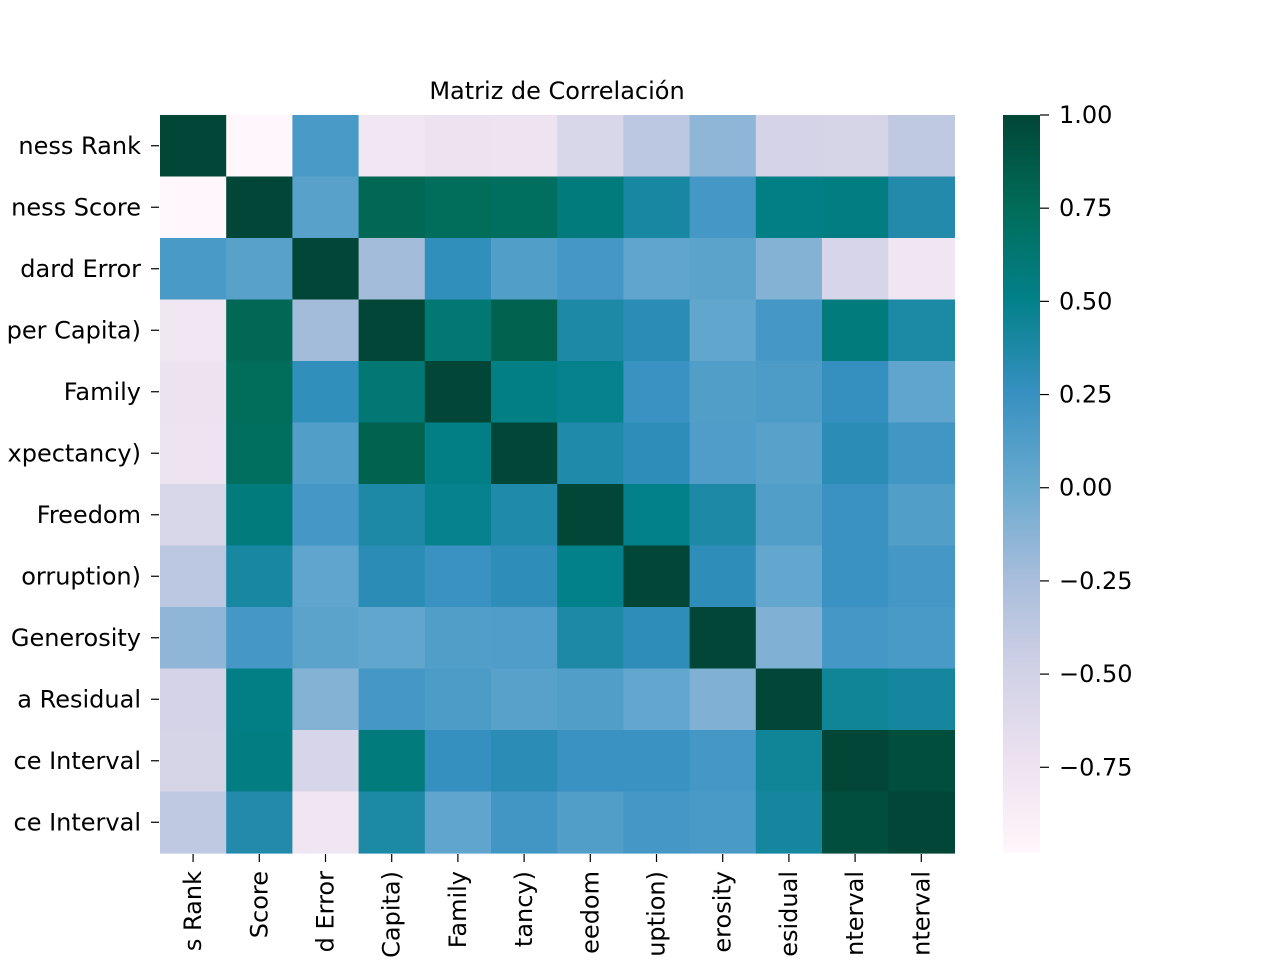  What do you see at coordinates (1096, 674) in the screenshot?
I see `colorbar-tick-label: −0.50` at bounding box center [1096, 674].